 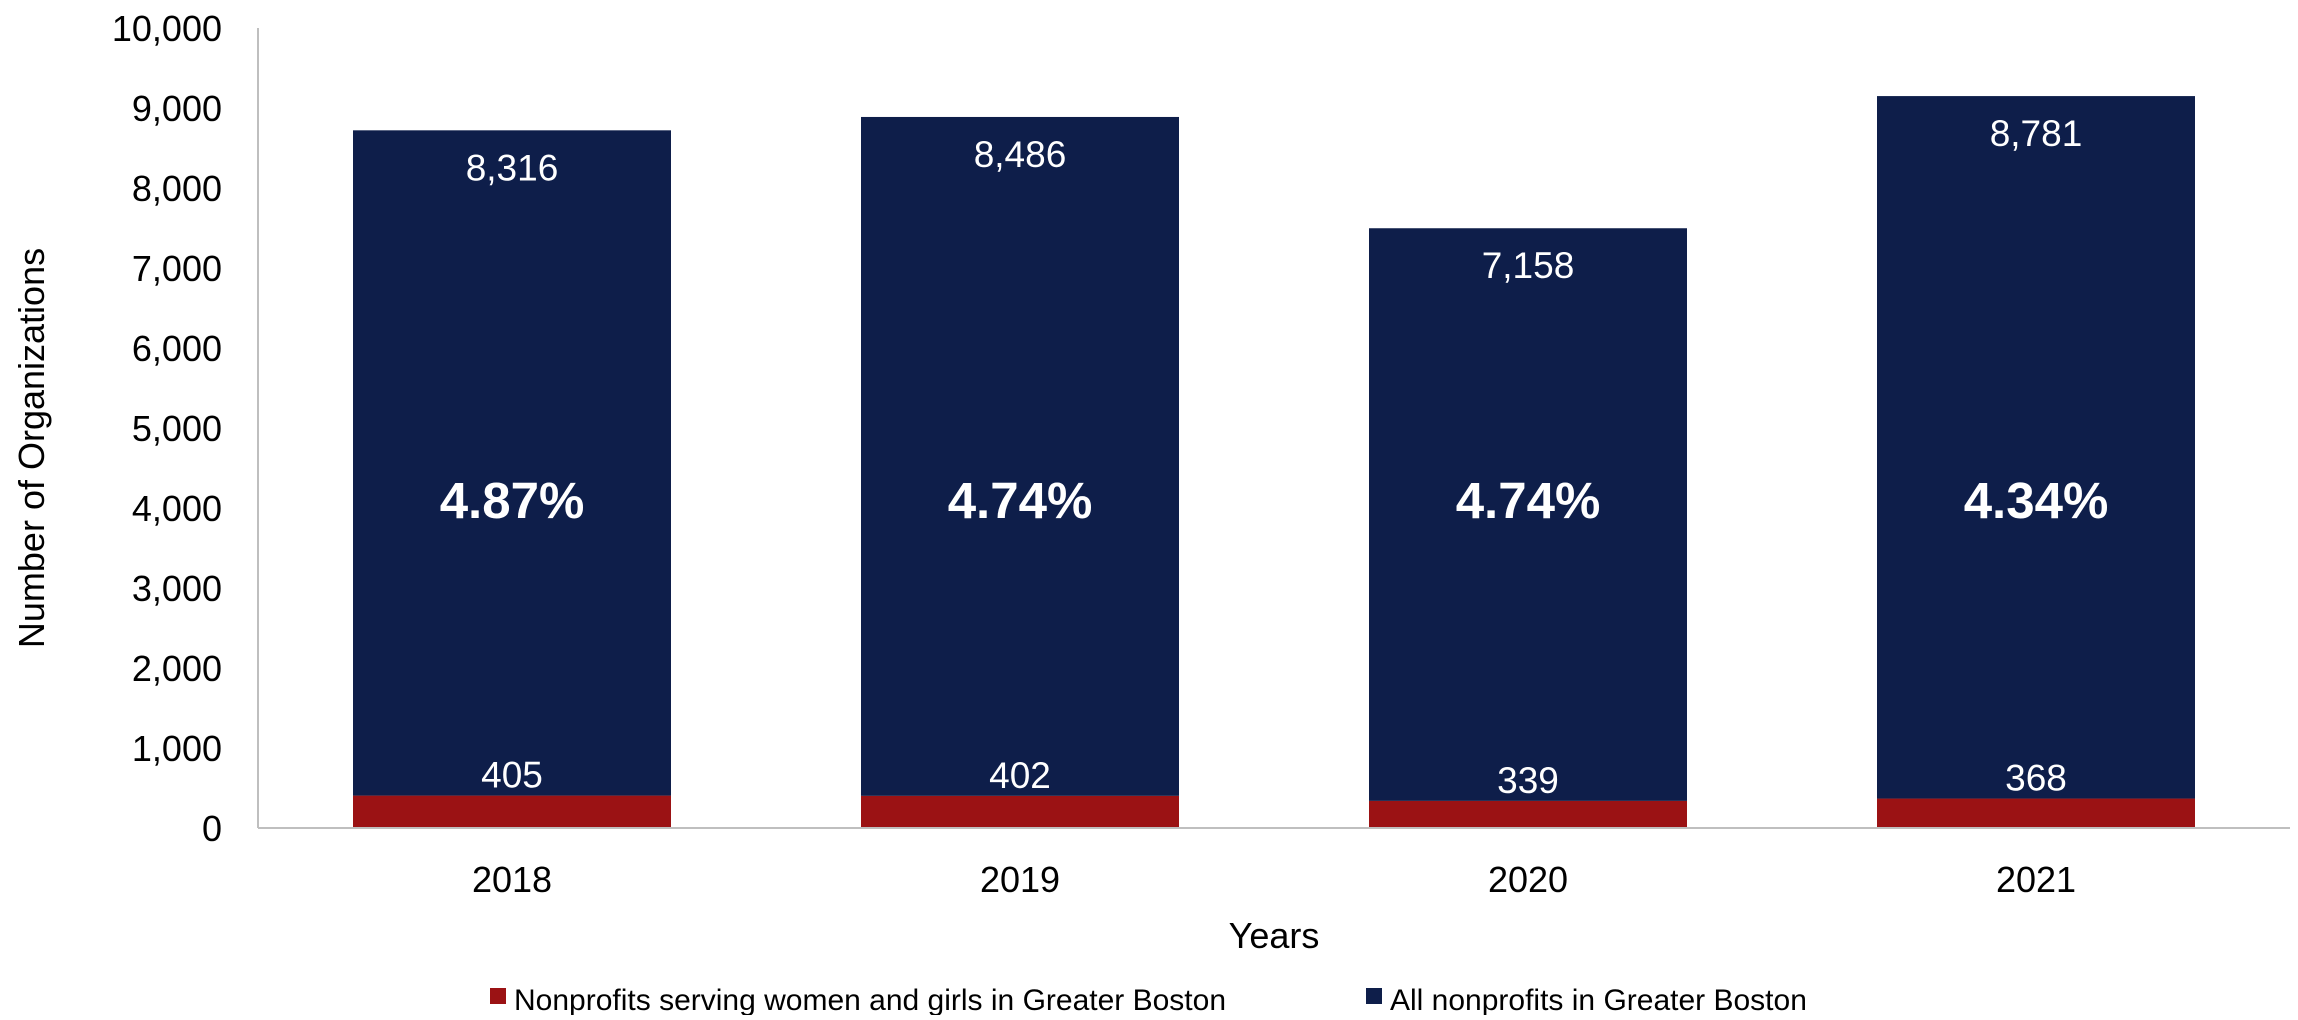 I want to click on data-label-women-girls: 405, so click(x=512, y=775).